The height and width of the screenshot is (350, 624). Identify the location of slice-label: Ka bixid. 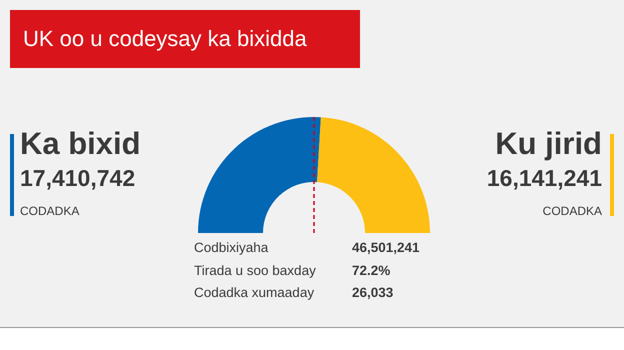
(80, 144).